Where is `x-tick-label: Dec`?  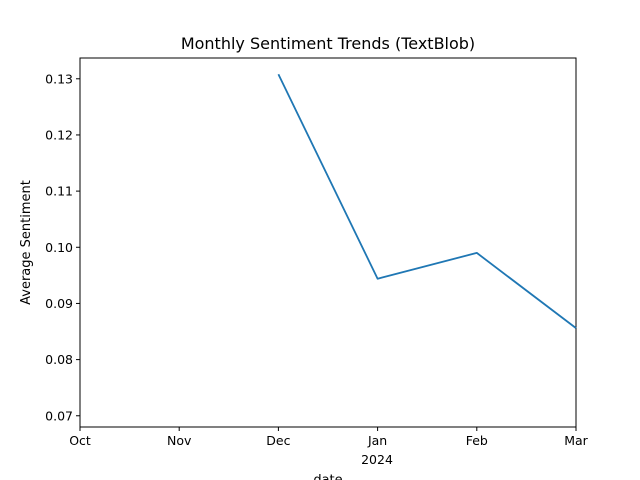
x-tick-label: Dec is located at coordinates (278, 440).